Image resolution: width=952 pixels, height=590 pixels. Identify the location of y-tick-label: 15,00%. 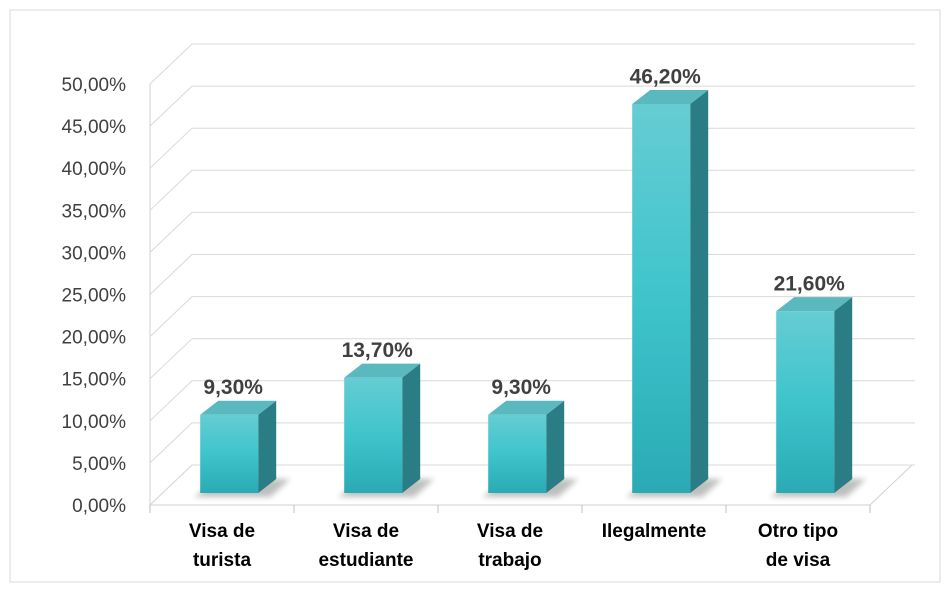
(94, 380).